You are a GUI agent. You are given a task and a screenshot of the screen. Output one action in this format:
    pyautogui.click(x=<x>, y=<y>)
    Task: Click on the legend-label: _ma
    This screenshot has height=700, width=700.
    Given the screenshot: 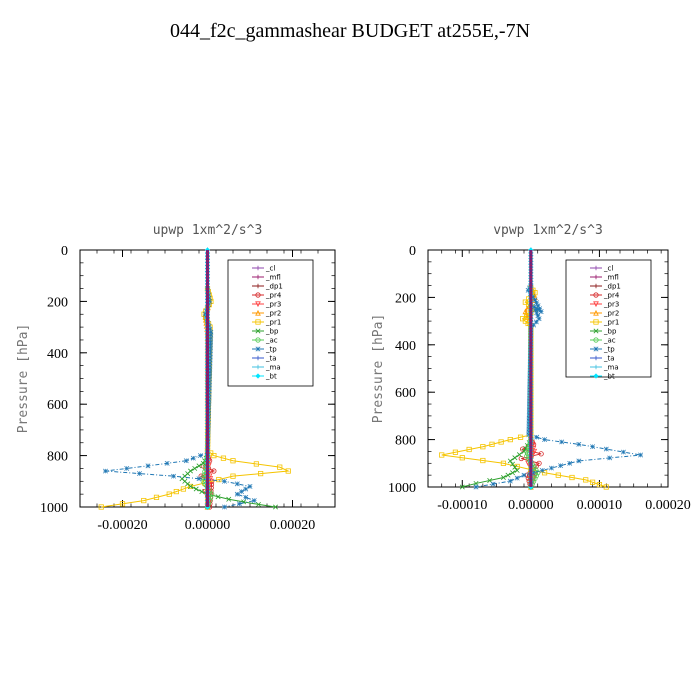 What is the action you would take?
    pyautogui.click(x=611, y=368)
    